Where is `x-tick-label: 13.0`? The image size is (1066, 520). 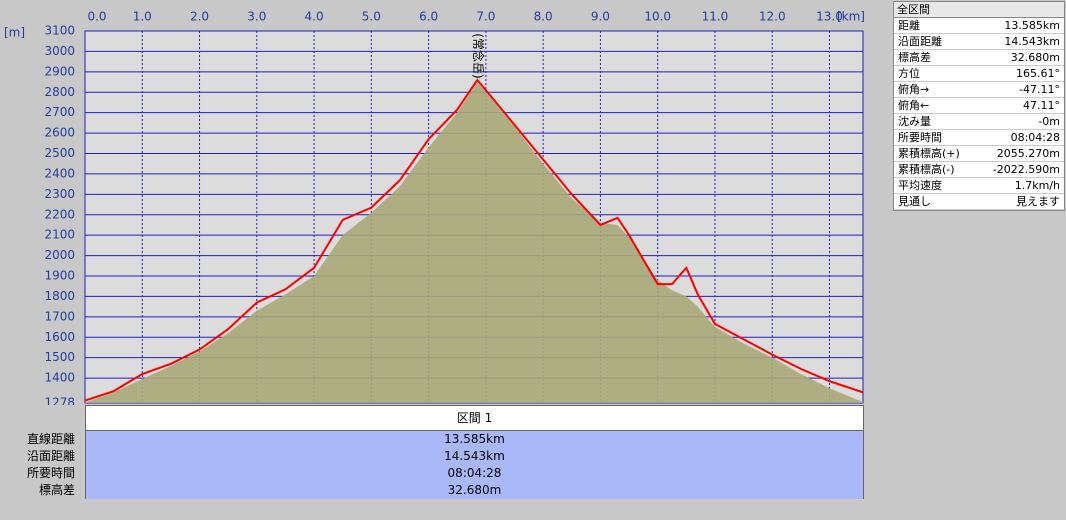
x-tick-label: 13.0 is located at coordinates (829, 17).